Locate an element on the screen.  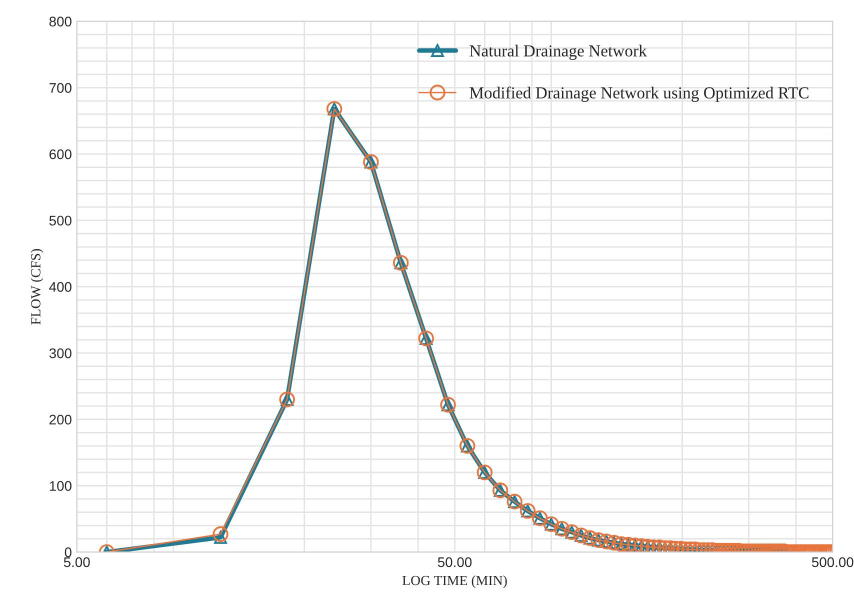
x-axis-title: LOG TIME (MIN) is located at coordinates (454, 581).